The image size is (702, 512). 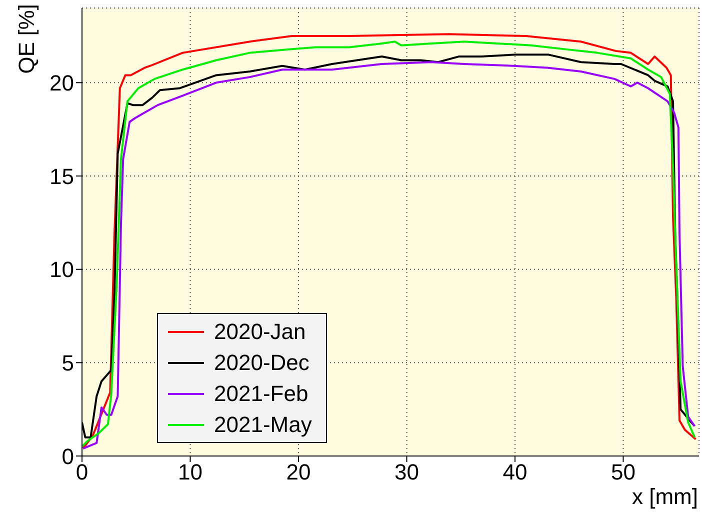 I want to click on y-axis-title: QE [%], so click(x=26, y=39).